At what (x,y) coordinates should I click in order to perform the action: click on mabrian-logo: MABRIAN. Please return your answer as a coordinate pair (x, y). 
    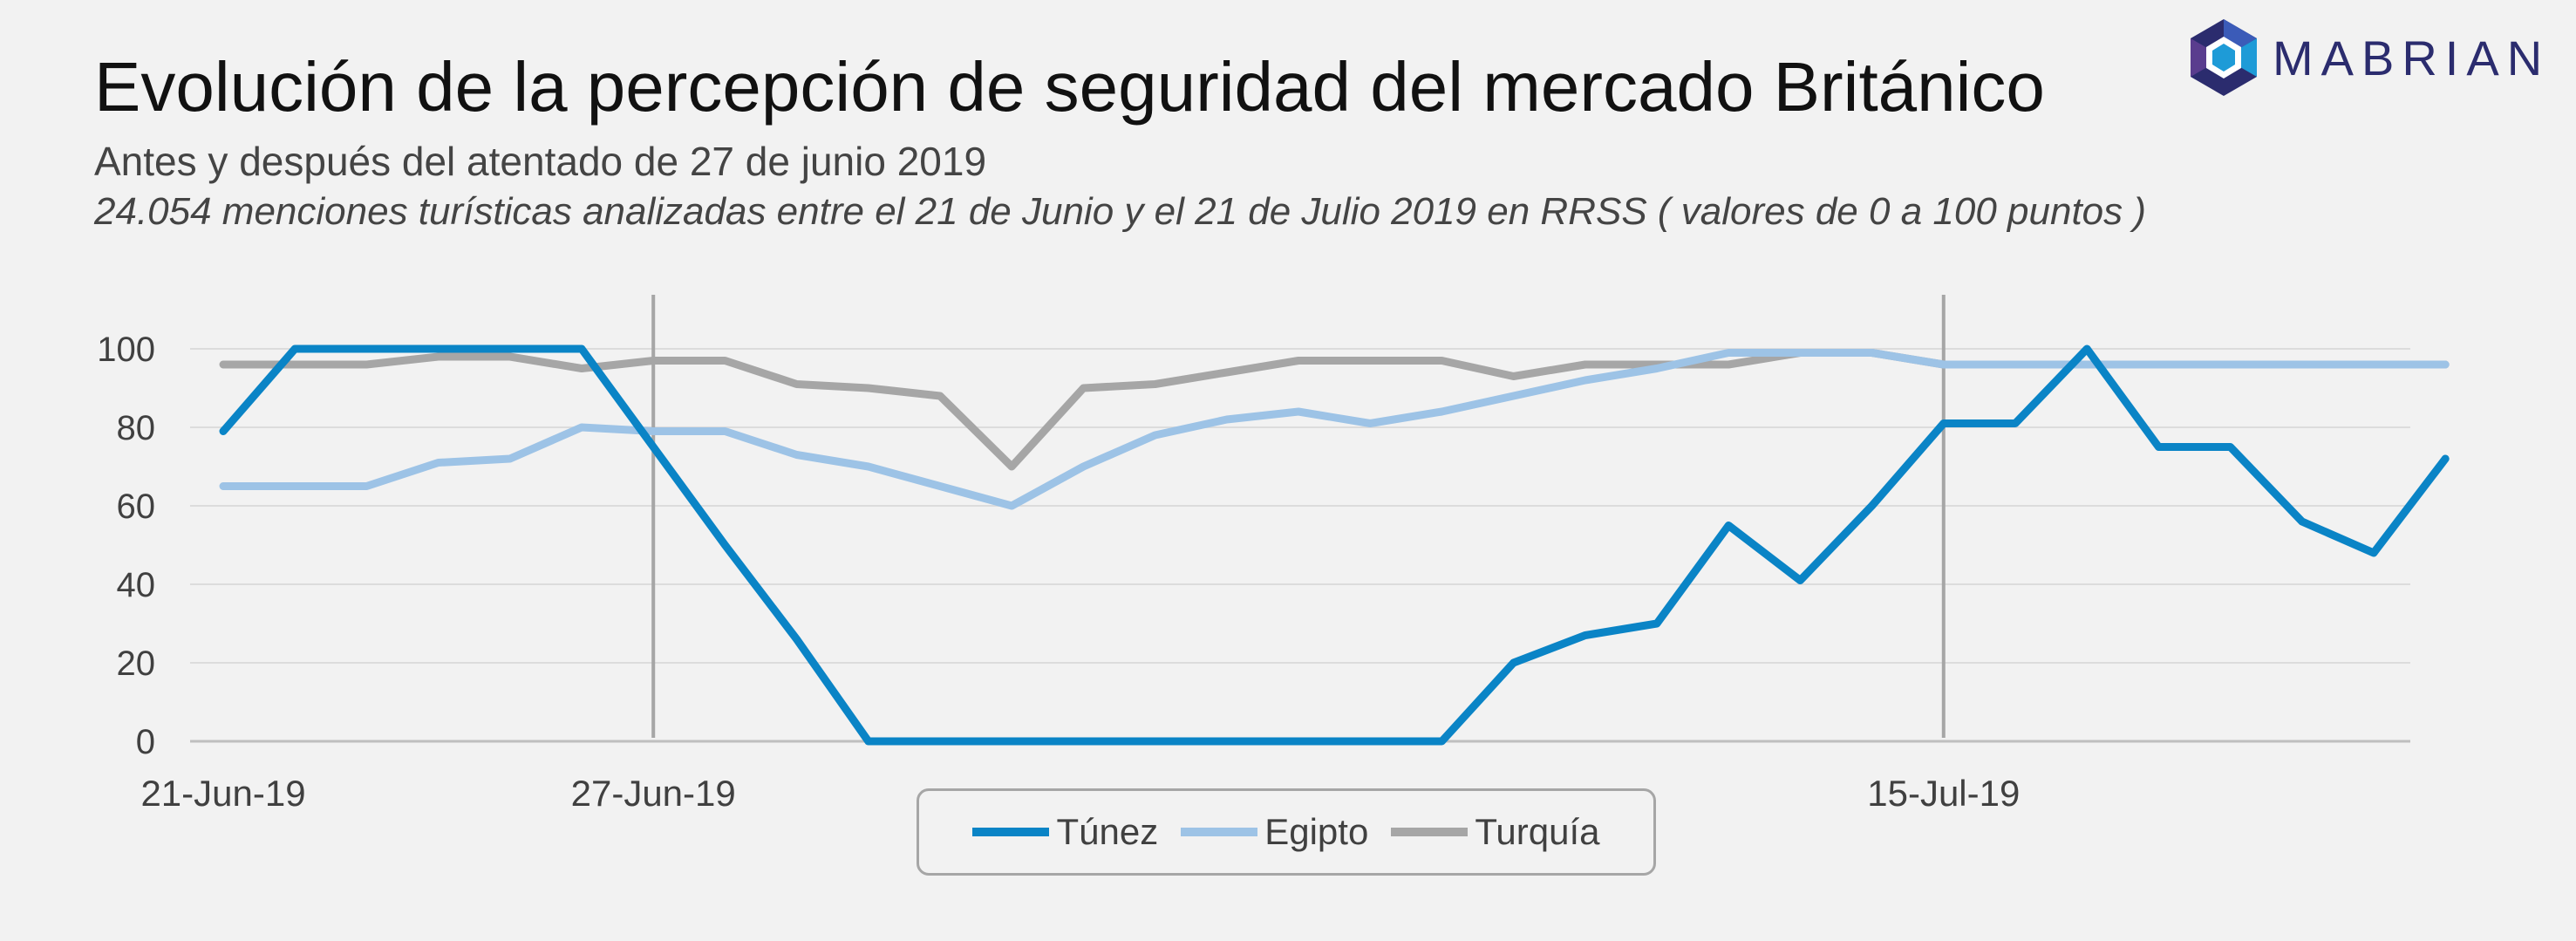
    Looking at the image, I should click on (2374, 58).